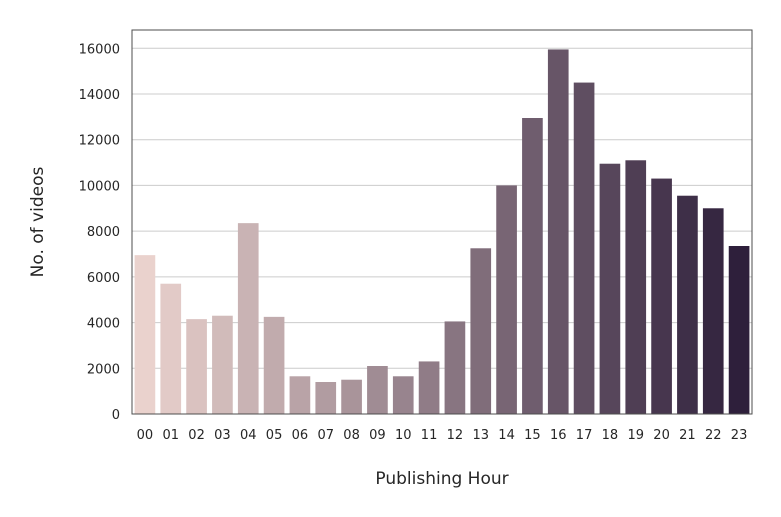 The image size is (781, 517). Describe the element at coordinates (99, 95) in the screenshot. I see `y-tick-label: 14000` at that location.